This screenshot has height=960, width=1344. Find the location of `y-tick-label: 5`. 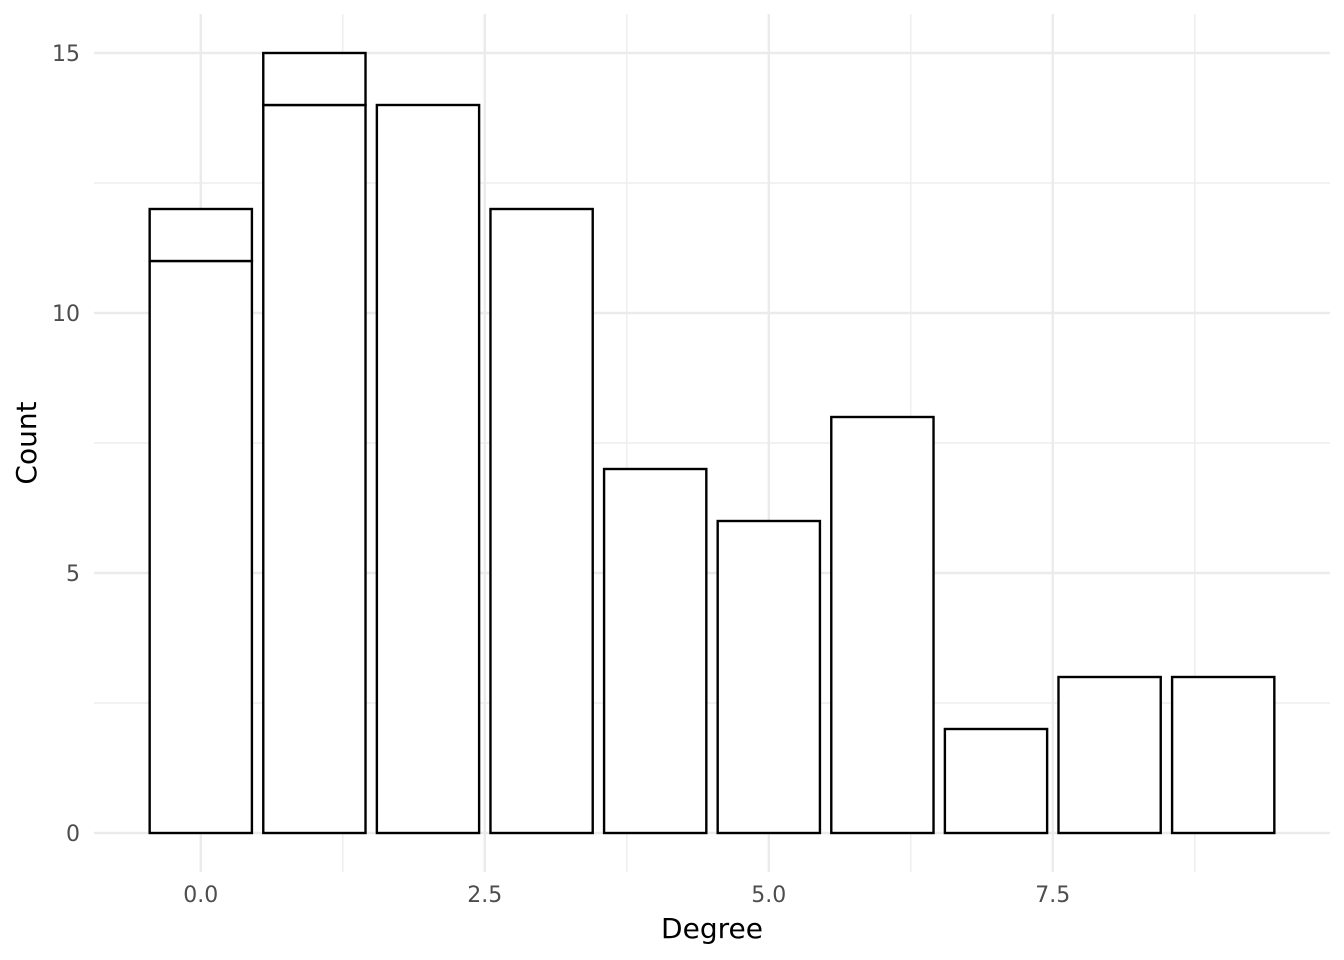

y-tick-label: 5 is located at coordinates (73, 574).